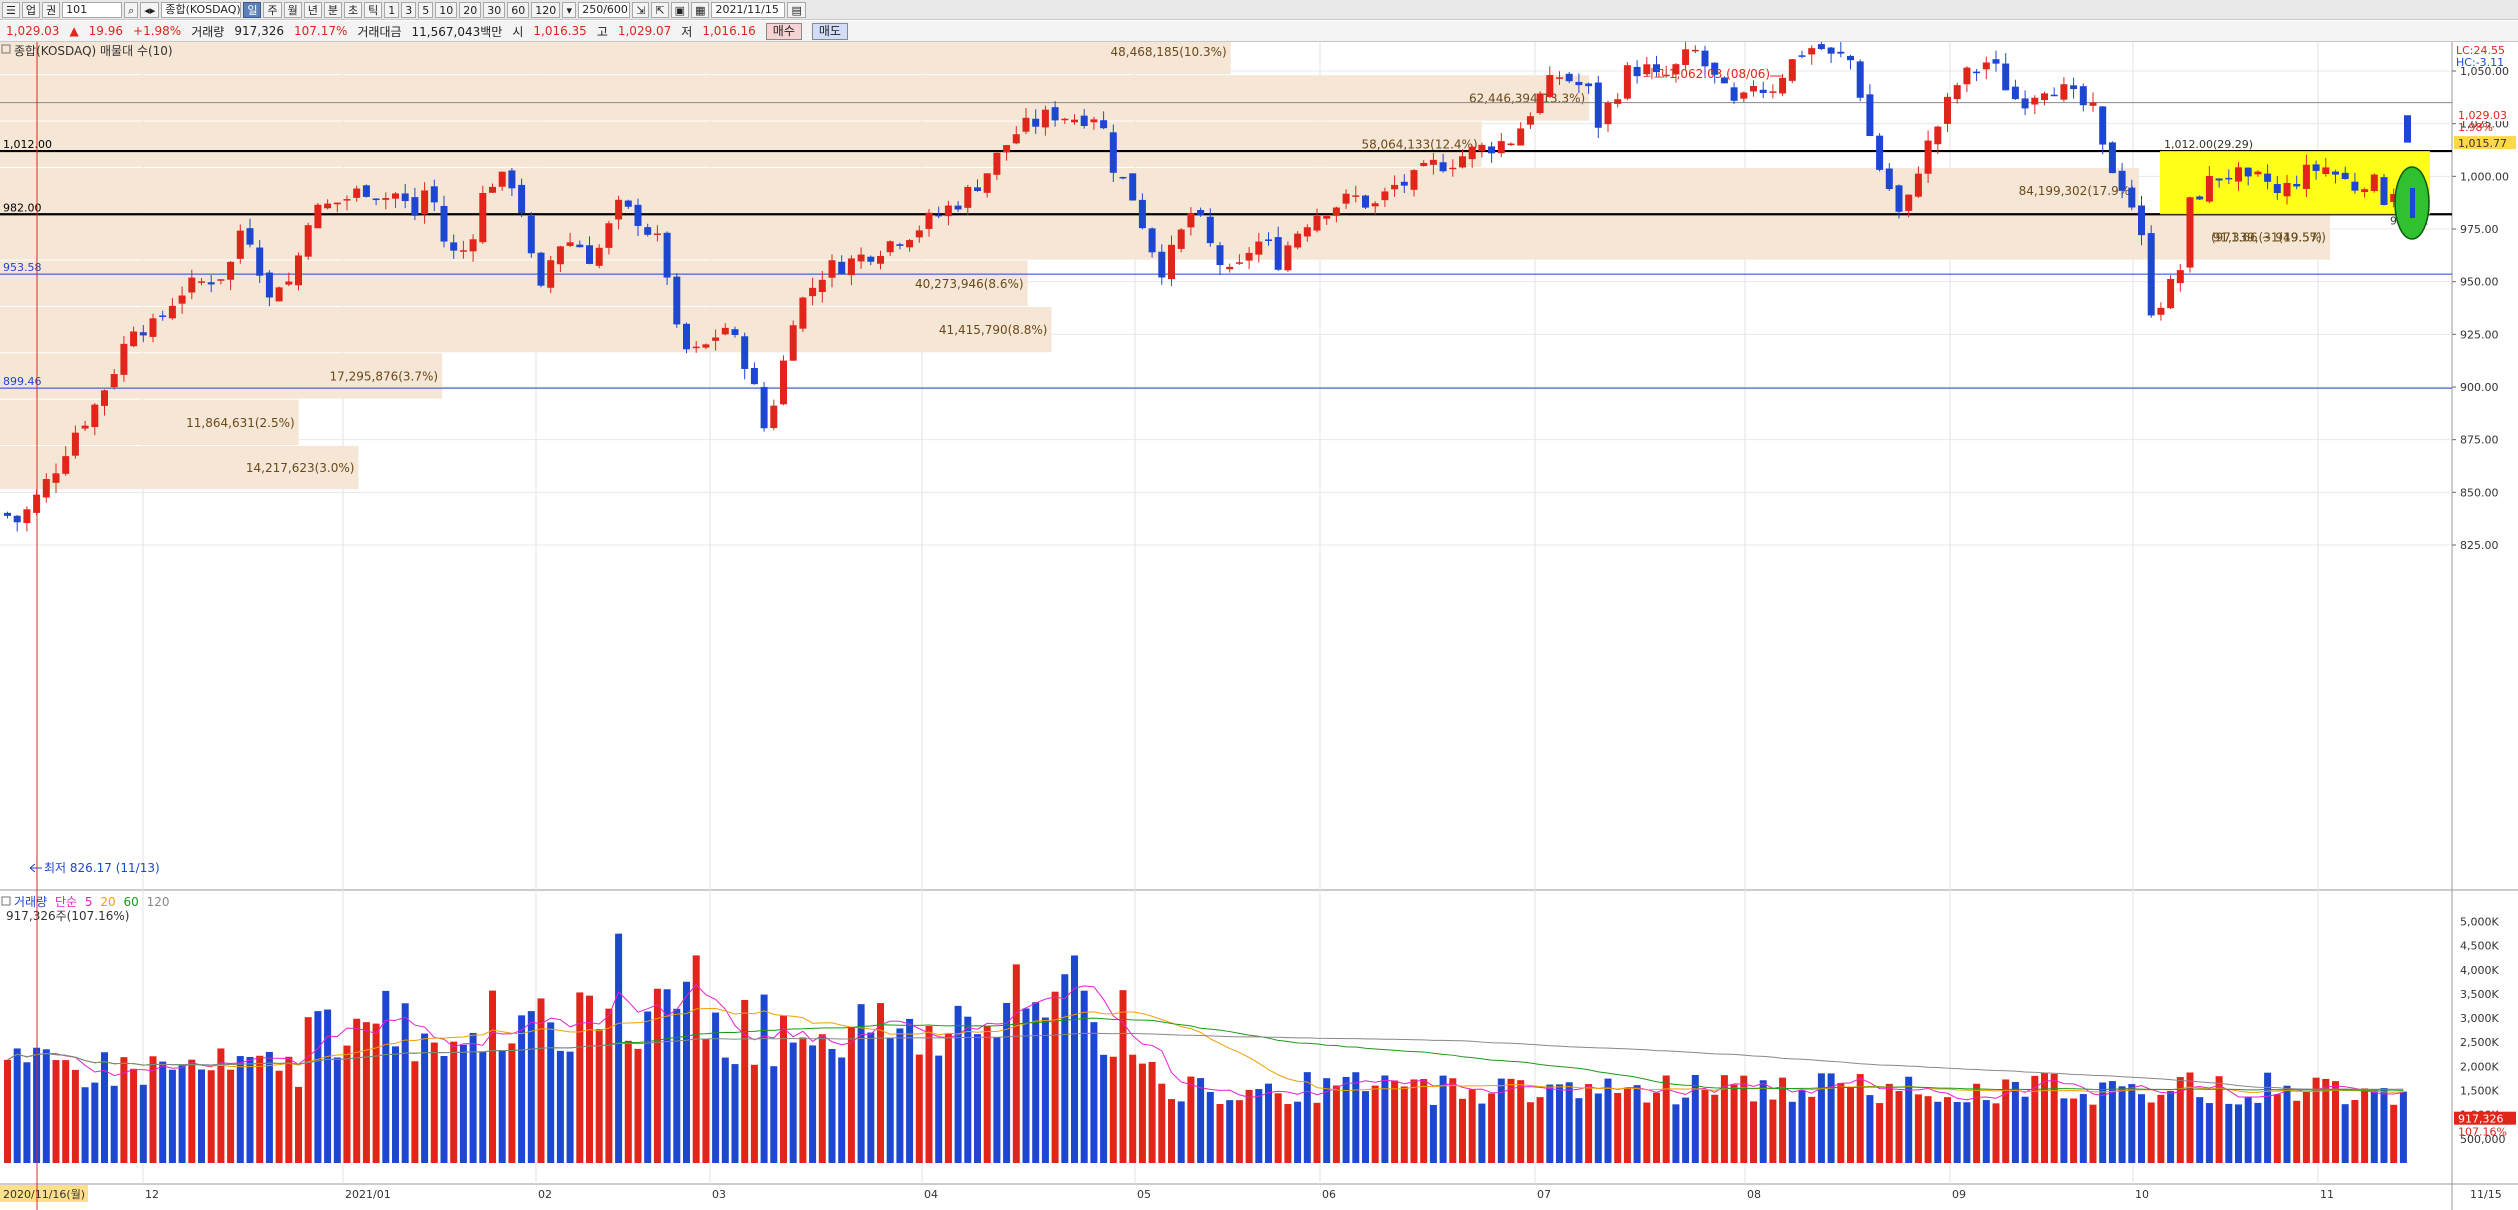 The height and width of the screenshot is (1210, 2518). What do you see at coordinates (300, 468) in the screenshot?
I see `profile-label: 14,217,623(3.0%)` at bounding box center [300, 468].